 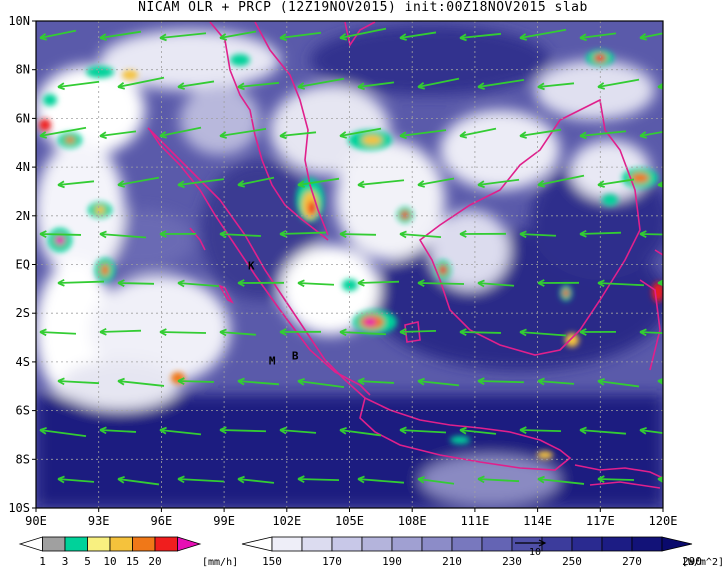 What do you see at coordinates (512, 561) in the screenshot?
I see `olr-bar-label: 230` at bounding box center [512, 561].